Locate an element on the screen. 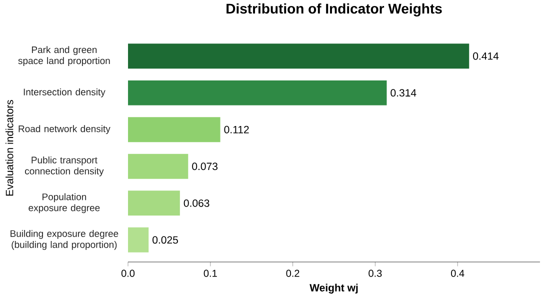 The height and width of the screenshot is (300, 550). data-label: 0.414 is located at coordinates (486, 56).